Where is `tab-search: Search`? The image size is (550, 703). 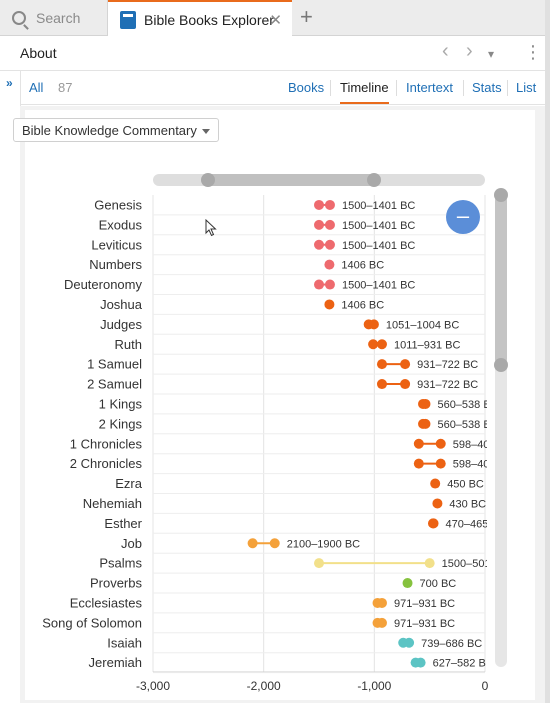 tab-search: Search is located at coordinates (54, 18).